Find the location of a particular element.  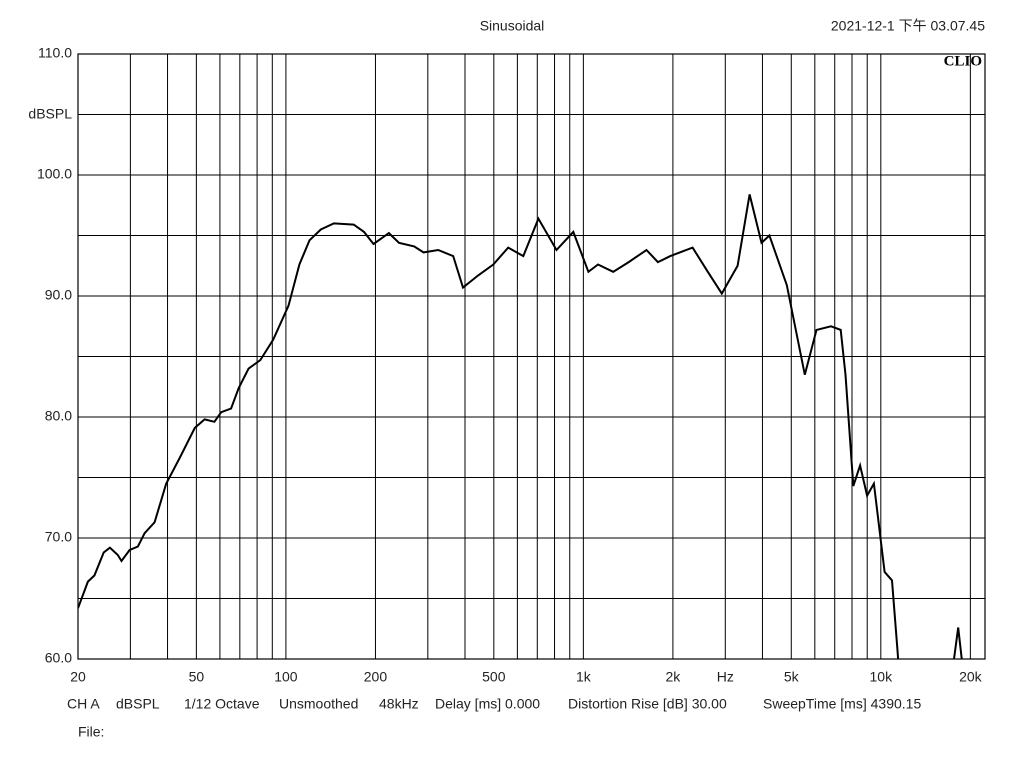

timestamp: 2021-12-1 下午 03.07.45 is located at coordinates (908, 26).